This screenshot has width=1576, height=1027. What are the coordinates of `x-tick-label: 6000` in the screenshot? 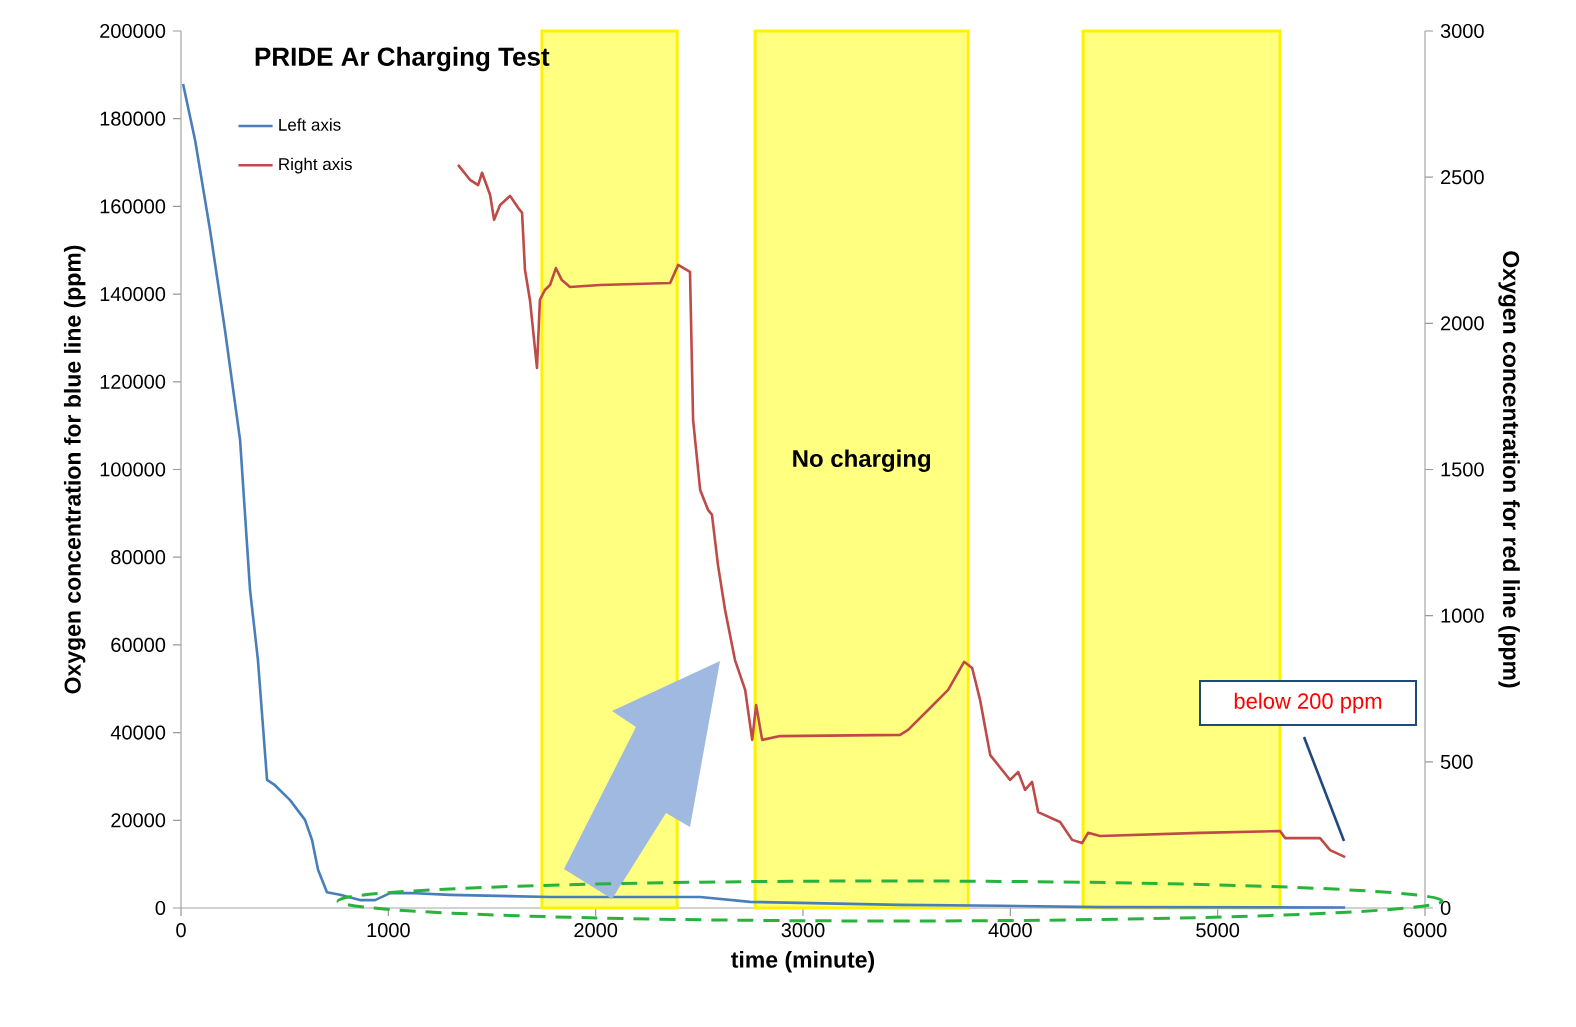 It's located at (1425, 930).